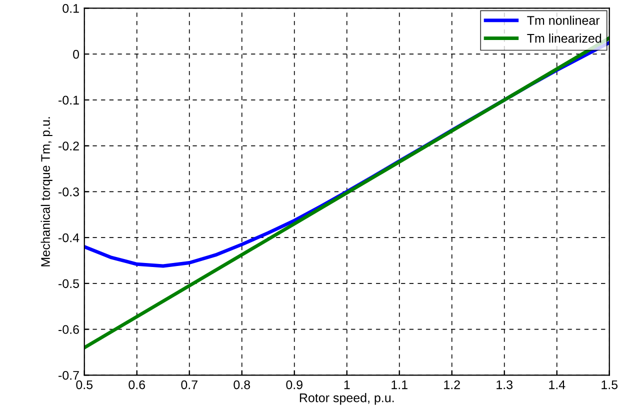 The image size is (625, 410). What do you see at coordinates (563, 20) in the screenshot?
I see `legend-label: Tm nonlinear` at bounding box center [563, 20].